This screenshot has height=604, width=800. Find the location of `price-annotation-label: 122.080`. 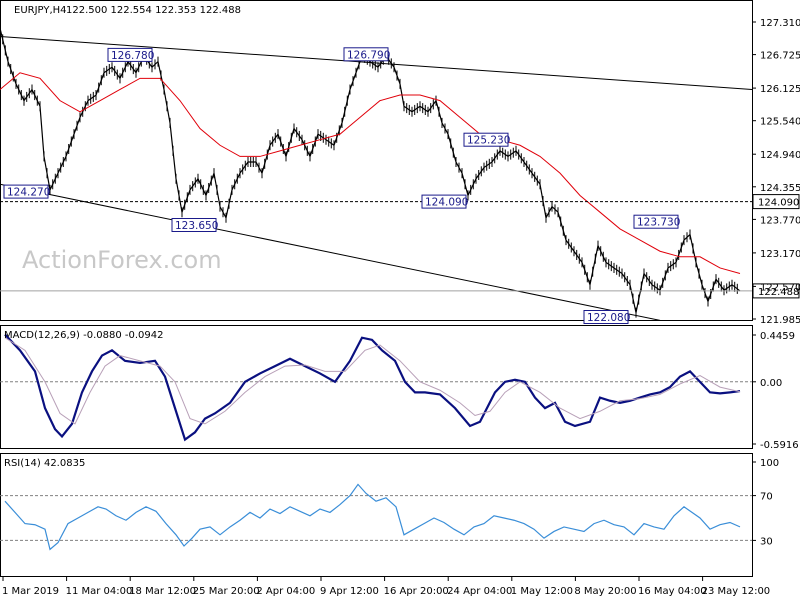

price-annotation-label: 122.080 is located at coordinates (608, 318).